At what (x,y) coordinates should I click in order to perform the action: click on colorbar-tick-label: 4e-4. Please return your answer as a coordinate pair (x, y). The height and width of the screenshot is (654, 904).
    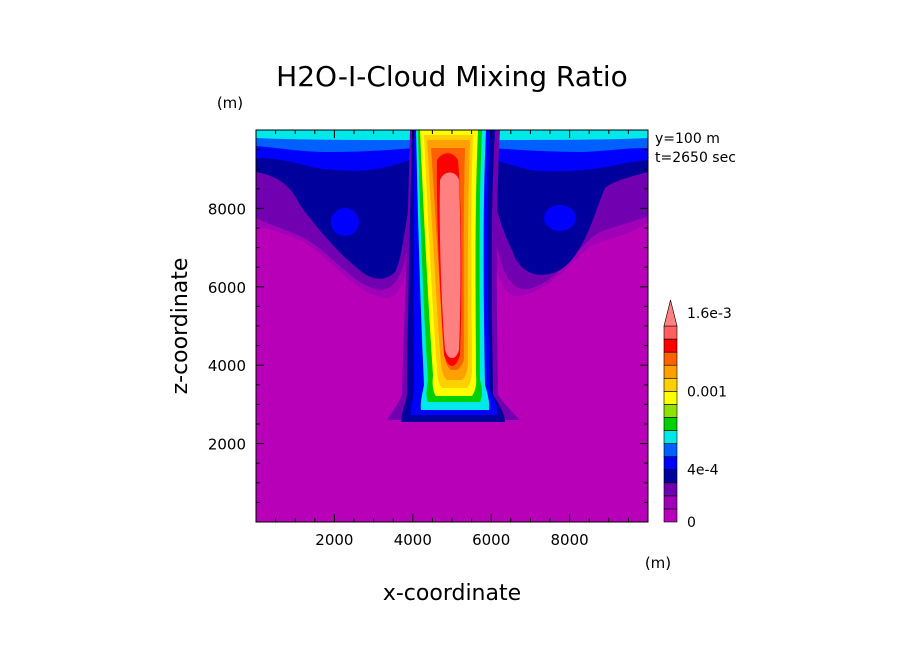
    Looking at the image, I should click on (703, 471).